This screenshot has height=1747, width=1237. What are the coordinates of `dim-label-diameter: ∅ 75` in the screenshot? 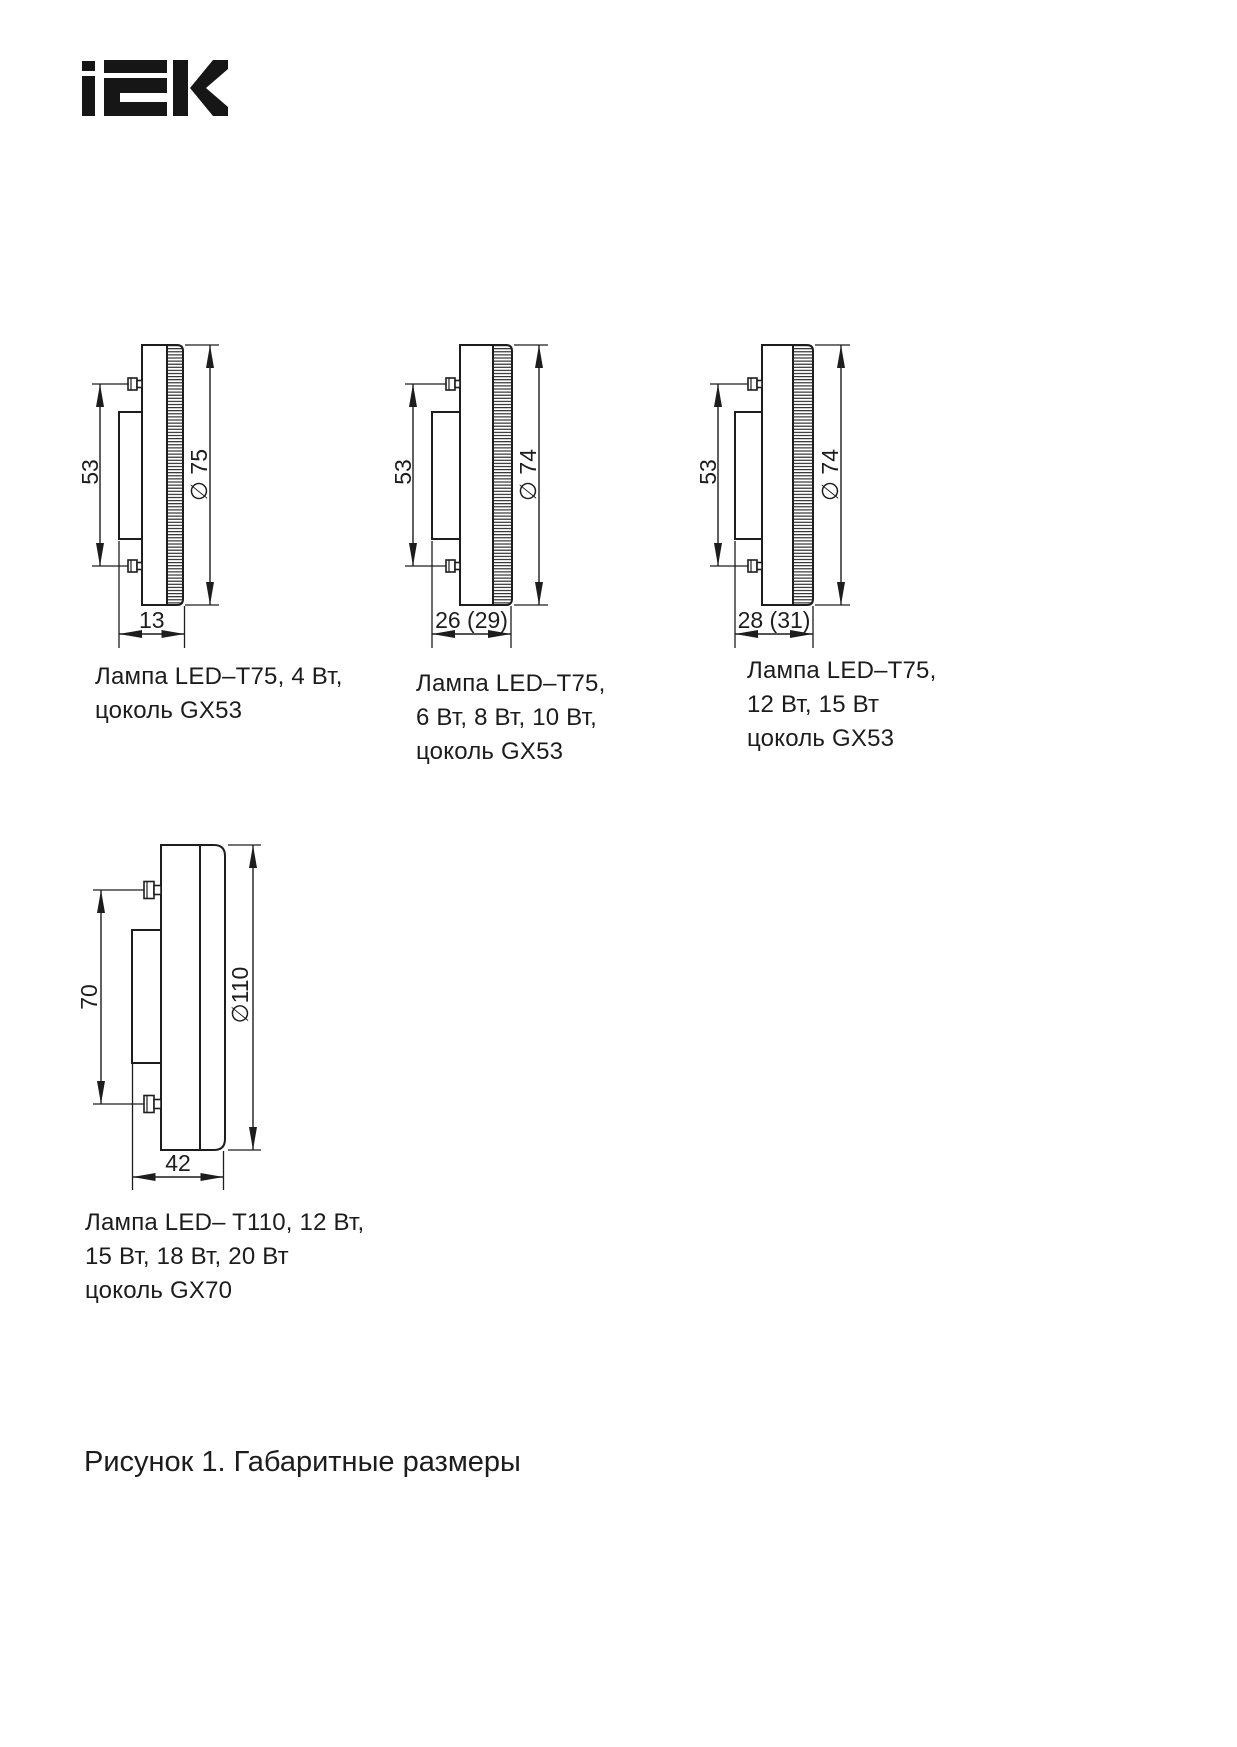 It's located at (199, 475).